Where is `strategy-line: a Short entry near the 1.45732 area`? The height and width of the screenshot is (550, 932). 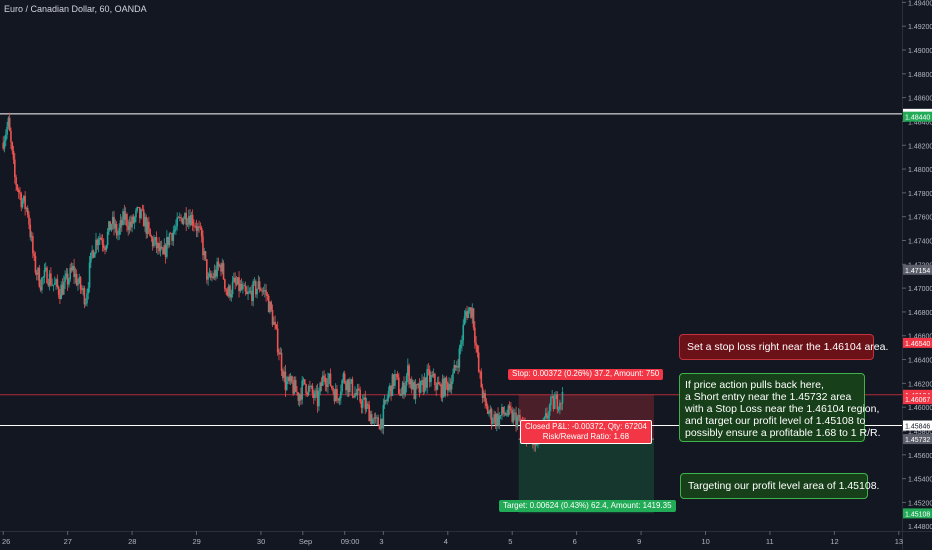 strategy-line: a Short entry near the 1.45732 area is located at coordinates (768, 397).